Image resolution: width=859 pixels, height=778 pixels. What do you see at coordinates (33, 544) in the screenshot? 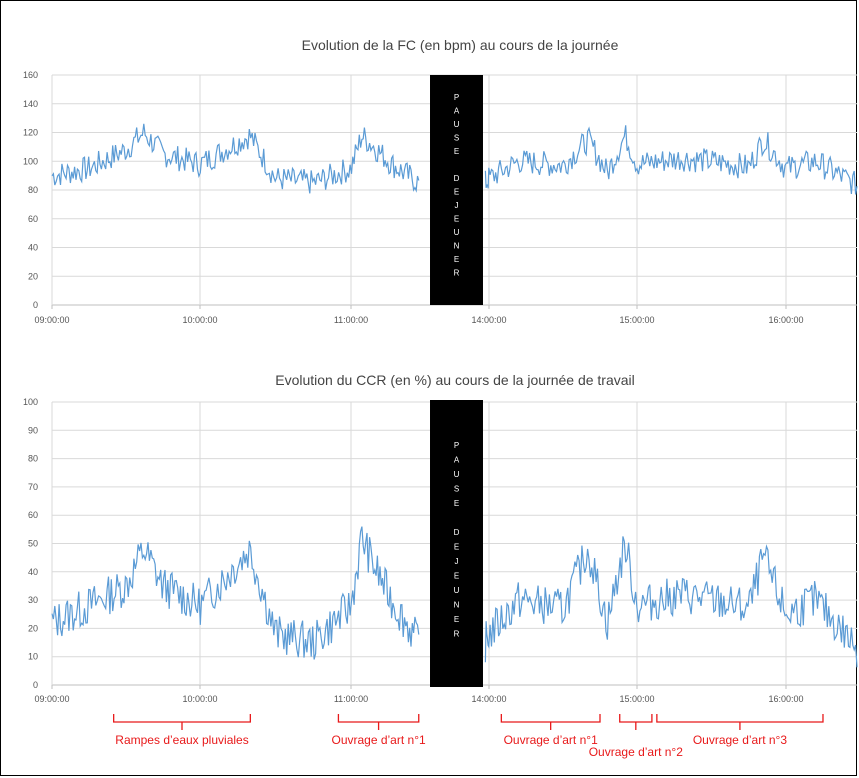
I see `y-tick-label: 50` at bounding box center [33, 544].